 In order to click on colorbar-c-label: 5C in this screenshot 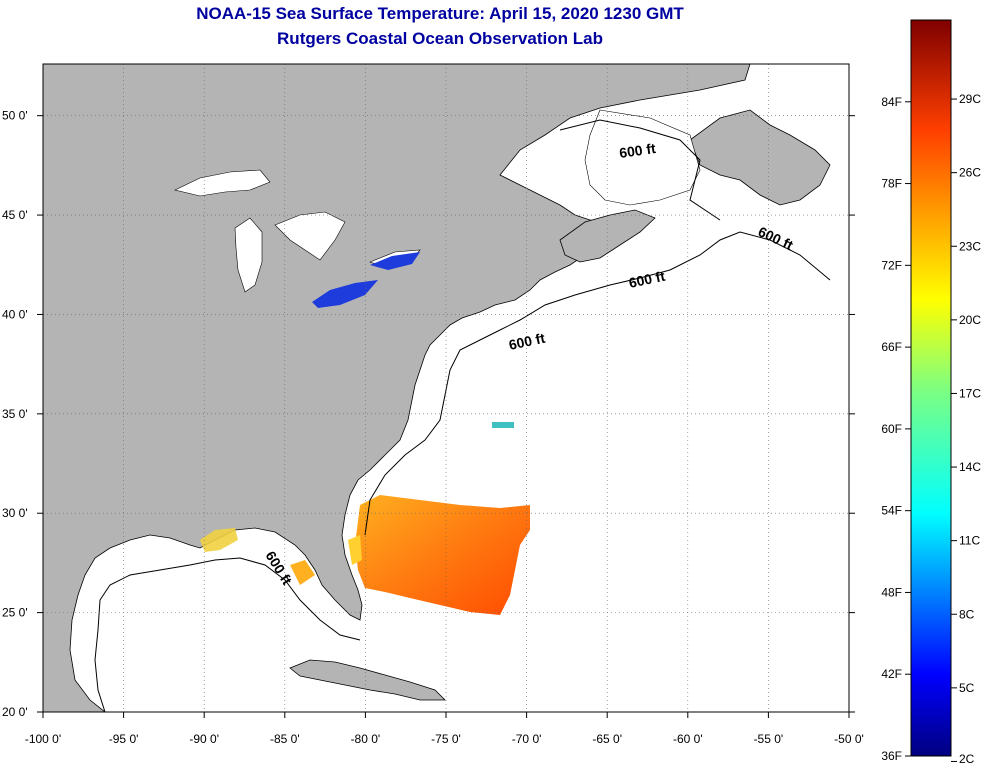, I will do `click(967, 688)`.